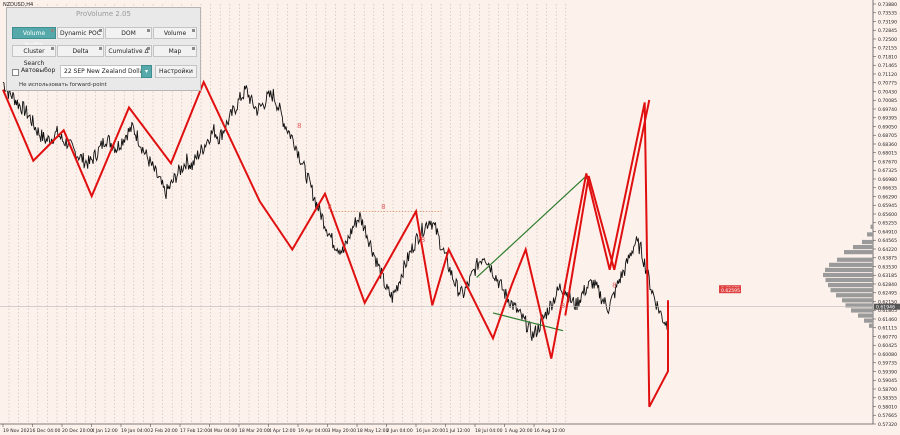 This screenshot has width=900, height=435. What do you see at coordinates (887, 92) in the screenshot?
I see `y-tick-label: 0.70430` at bounding box center [887, 92].